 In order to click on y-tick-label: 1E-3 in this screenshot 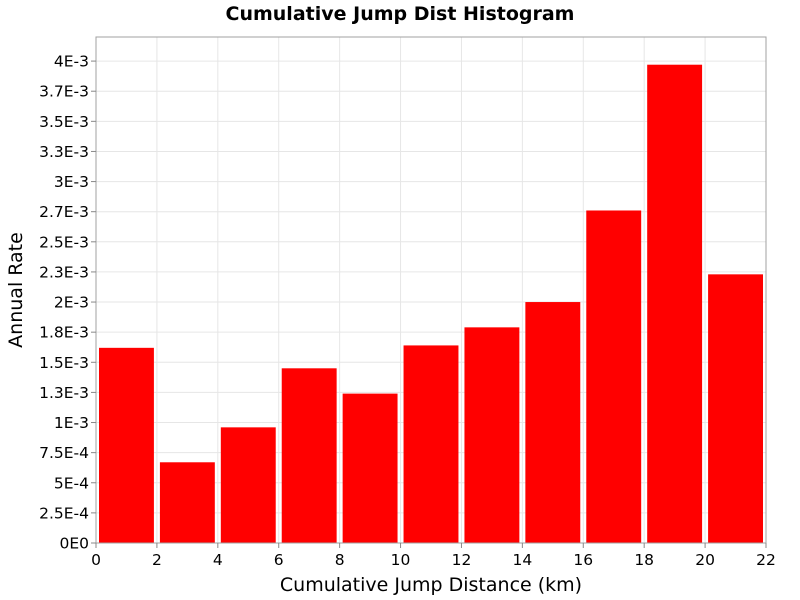, I will do `click(71, 423)`.